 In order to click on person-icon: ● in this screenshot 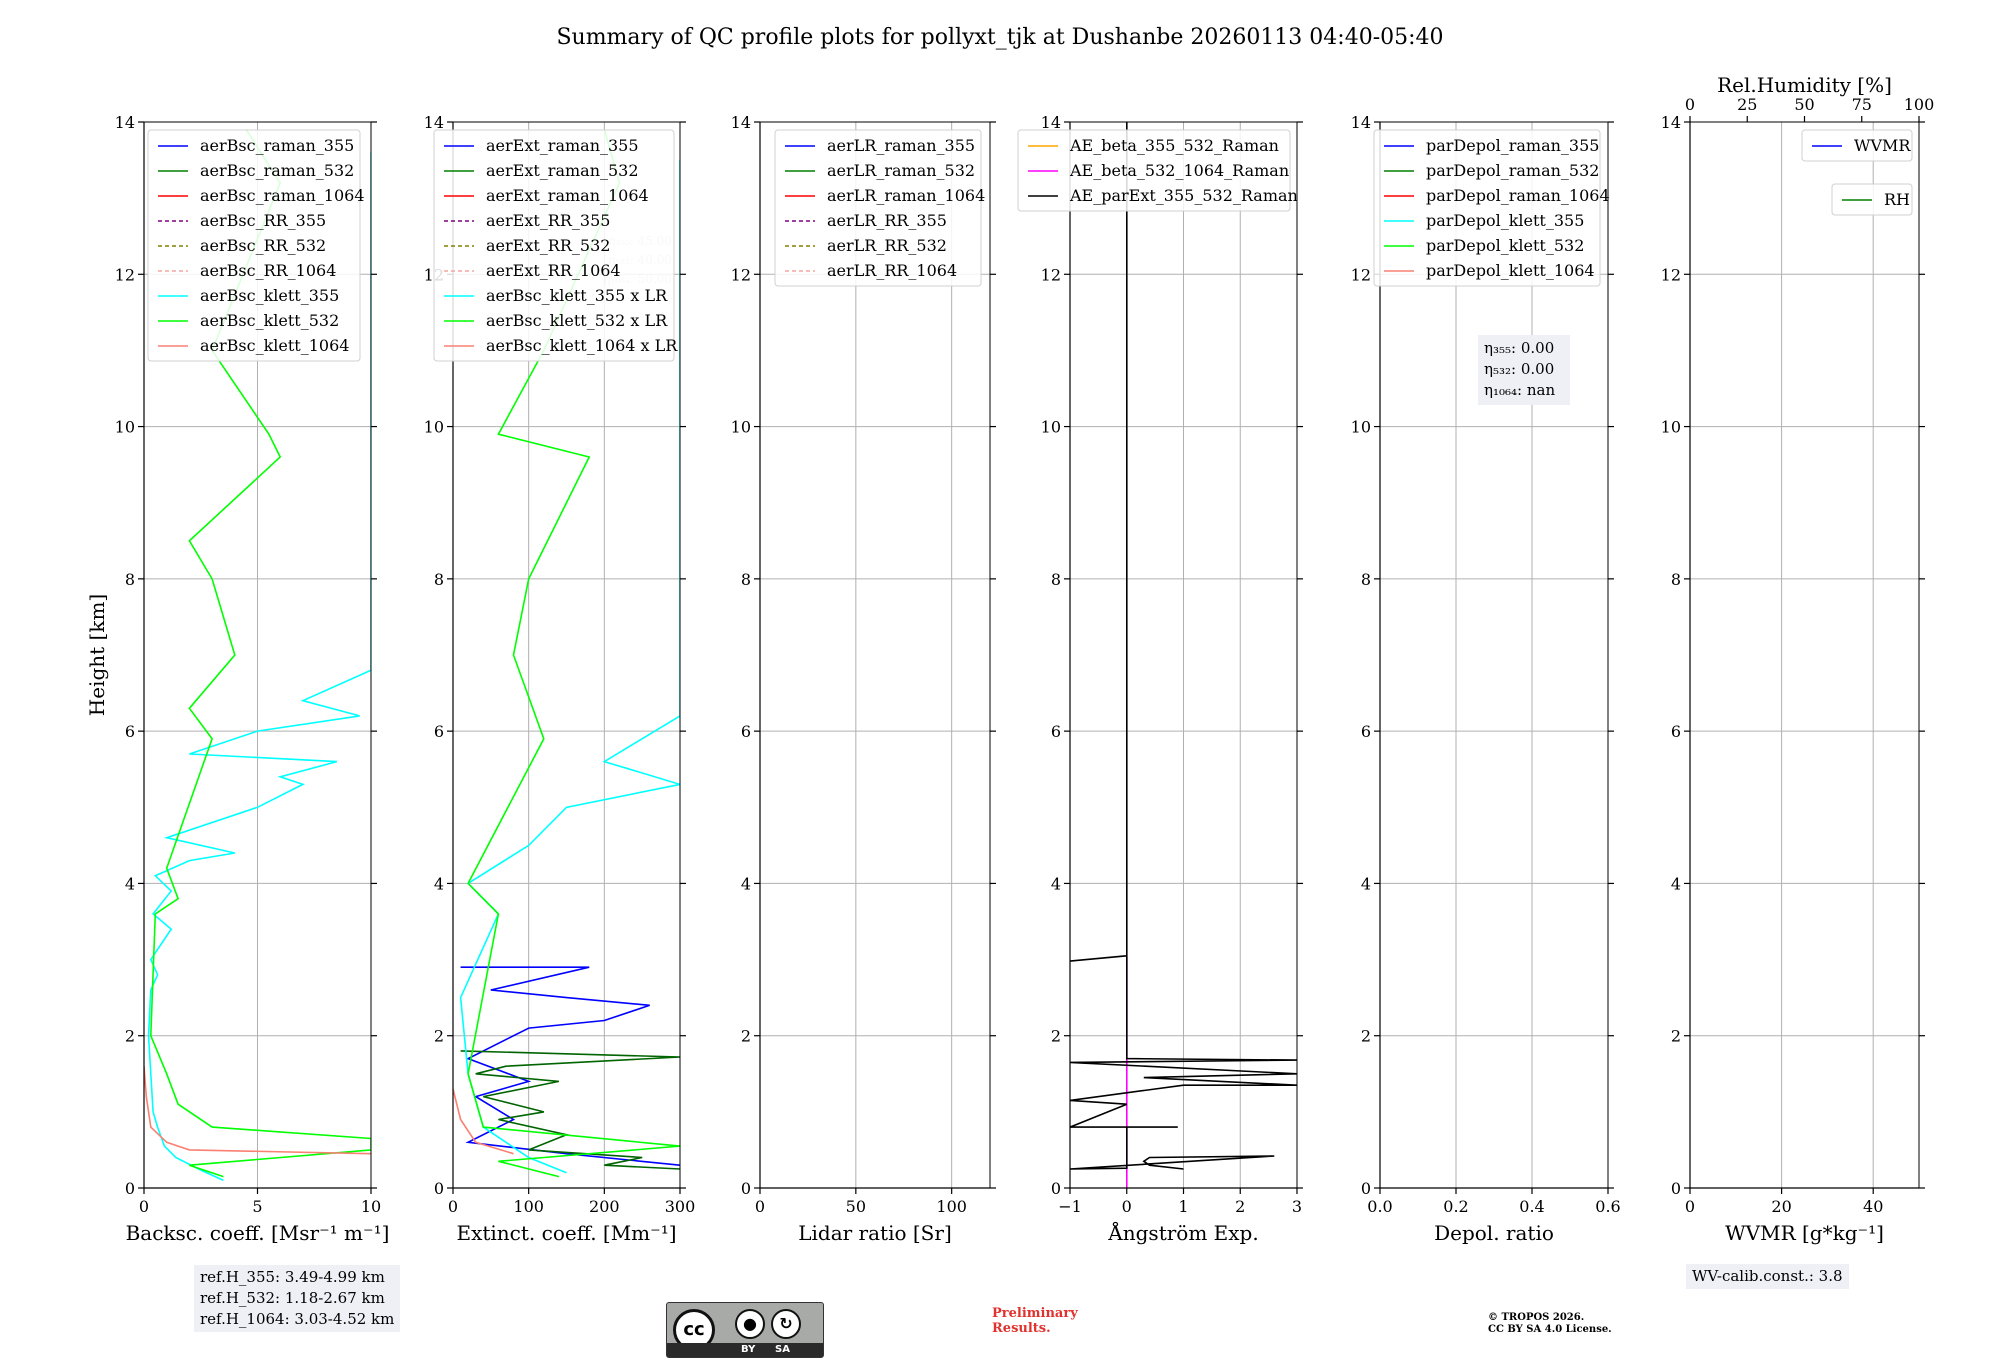, I will do `click(750, 1324)`.